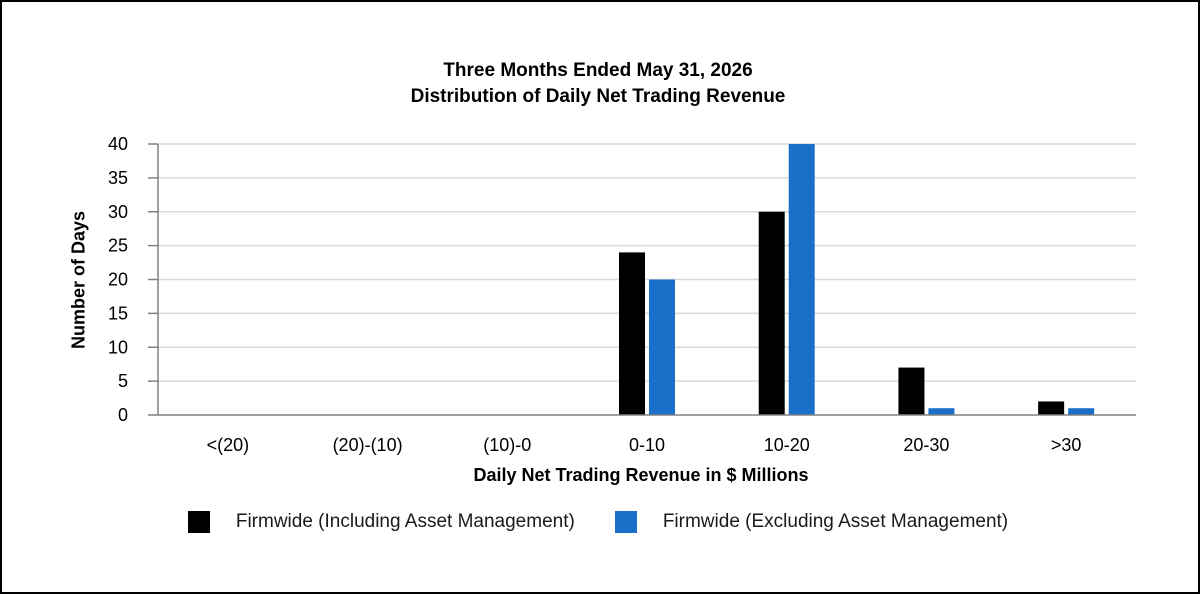 This screenshot has width=1200, height=594. Describe the element at coordinates (368, 445) in the screenshot. I see `x-tick-label: (20)-(10)` at that location.